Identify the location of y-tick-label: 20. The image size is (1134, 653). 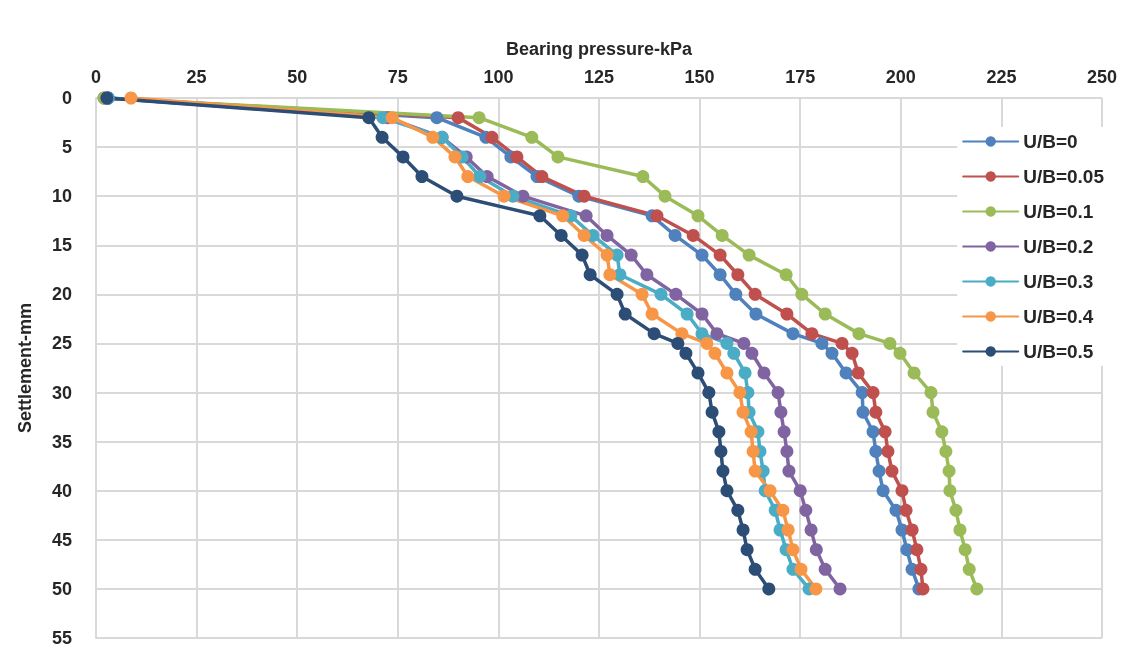
(61, 294).